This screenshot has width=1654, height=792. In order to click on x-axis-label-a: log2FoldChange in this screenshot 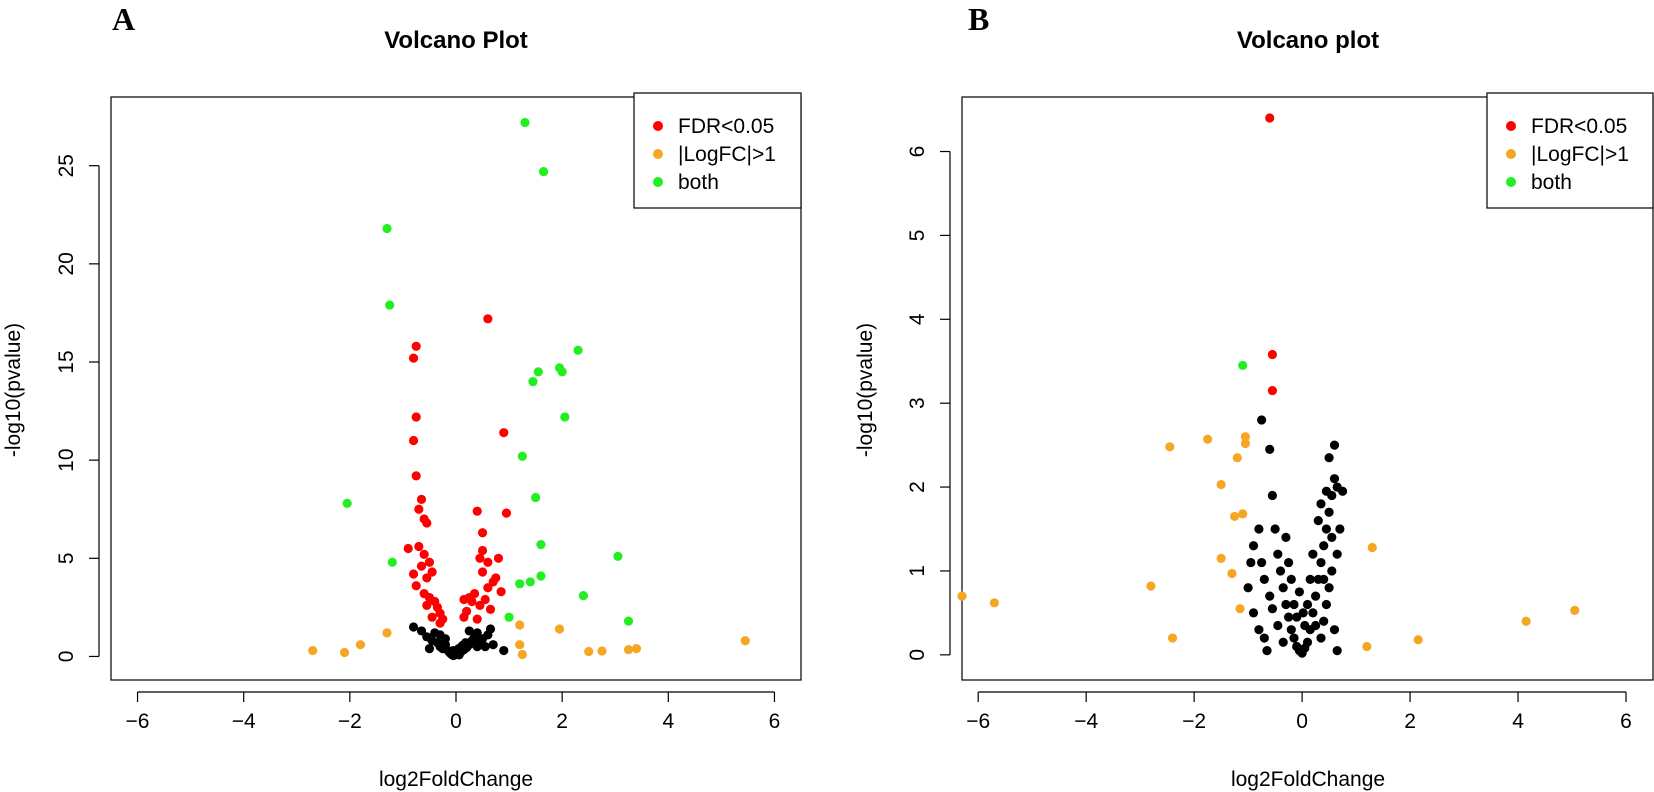, I will do `click(456, 779)`.